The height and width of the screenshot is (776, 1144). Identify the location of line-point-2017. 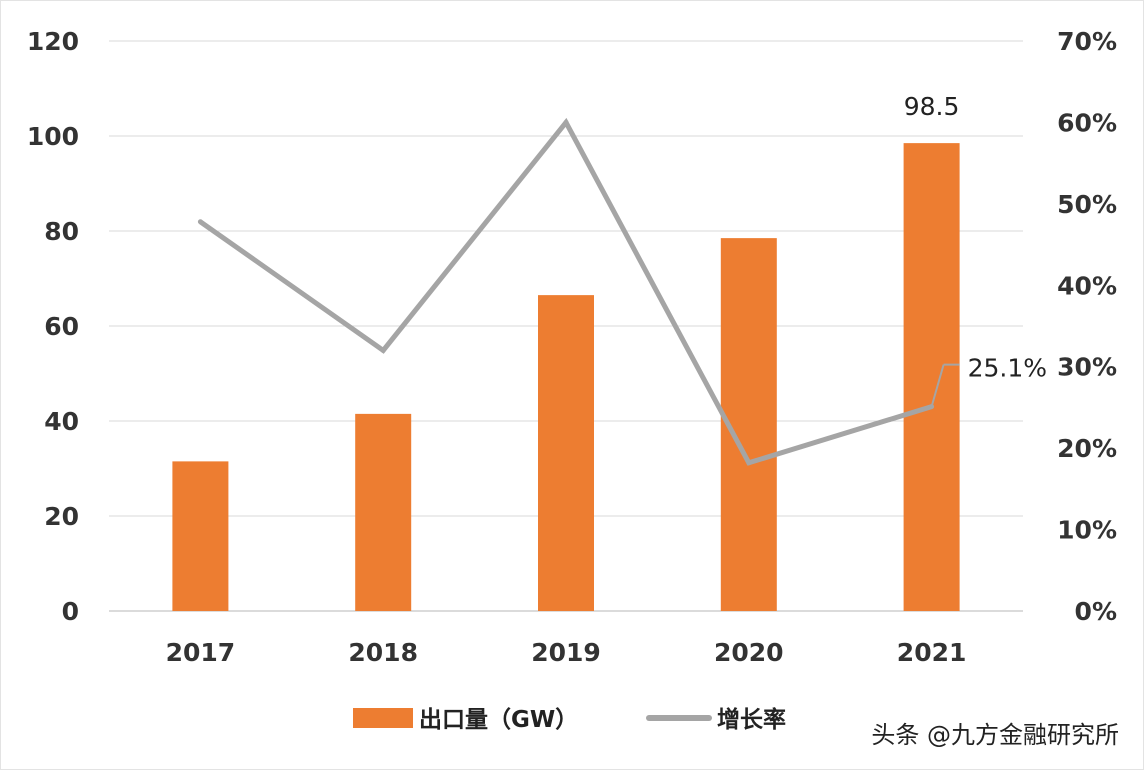
(200, 222).